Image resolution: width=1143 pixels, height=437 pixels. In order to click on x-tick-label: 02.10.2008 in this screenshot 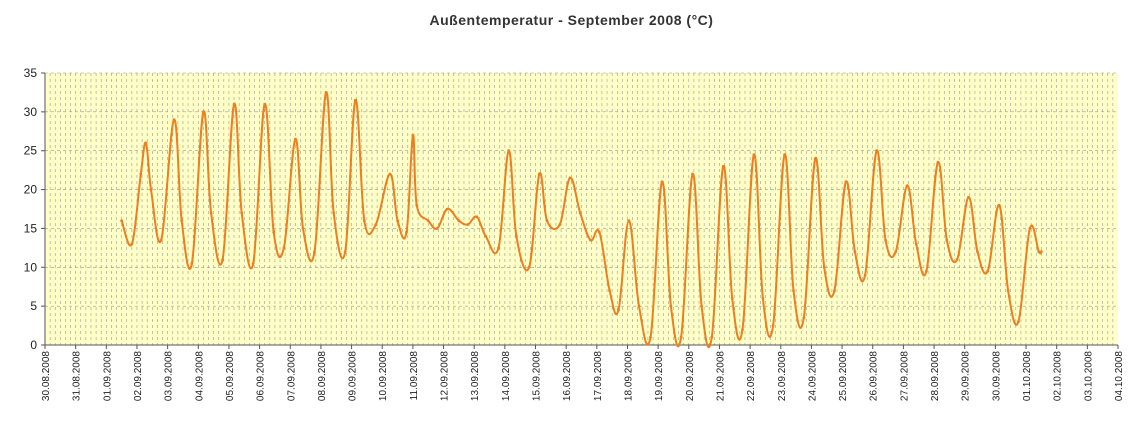, I will do `click(1058, 376)`.